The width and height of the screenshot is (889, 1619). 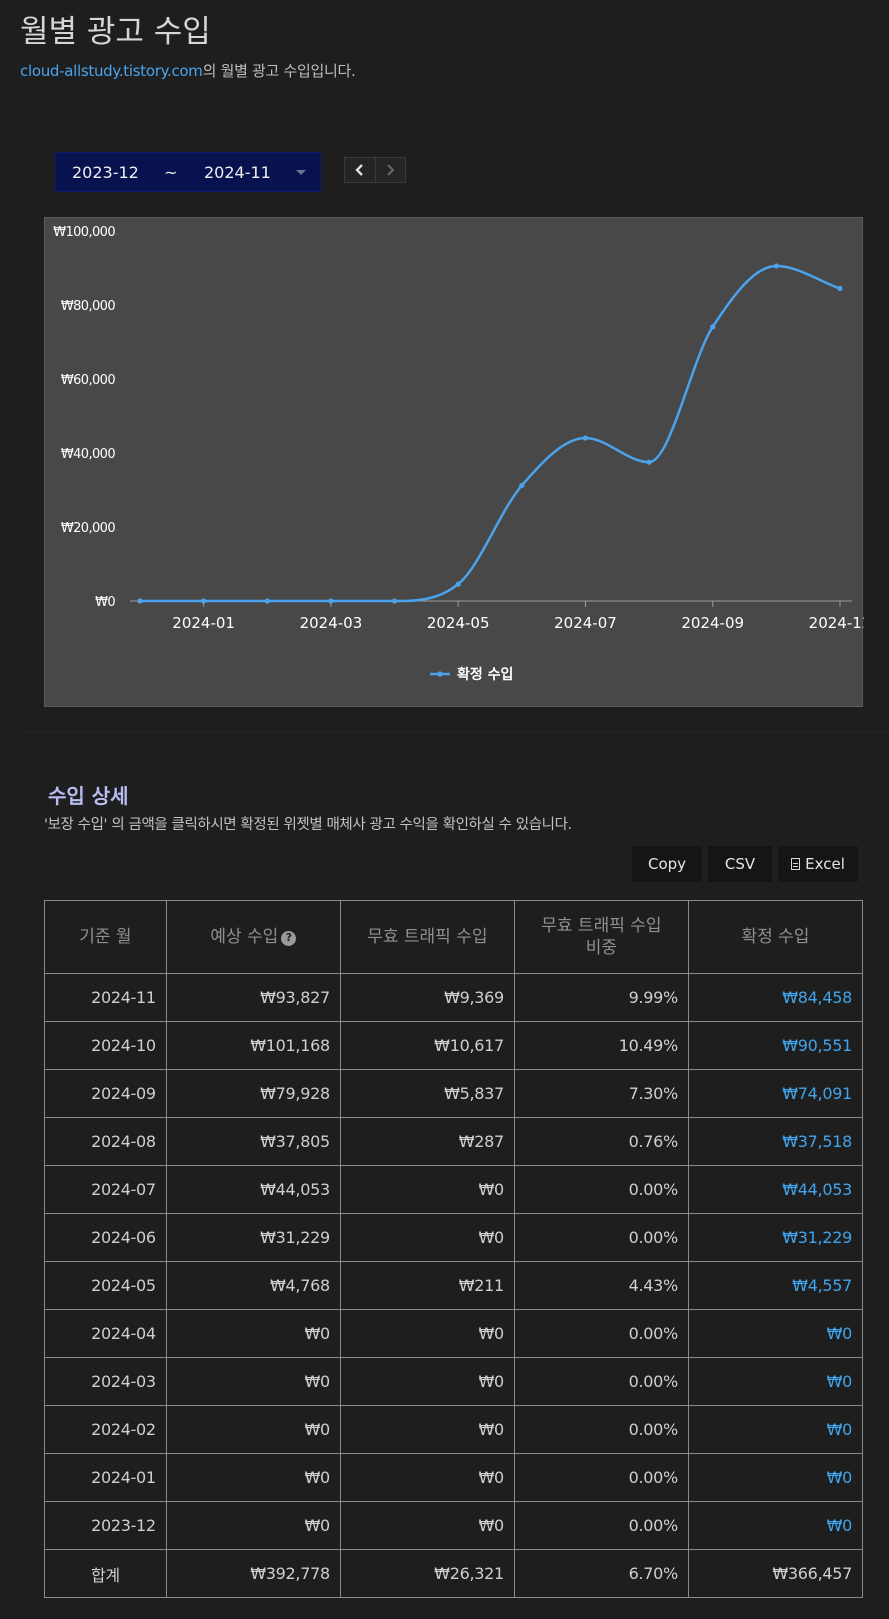 I want to click on cell-invalid: ₩5,837, so click(x=427, y=1093).